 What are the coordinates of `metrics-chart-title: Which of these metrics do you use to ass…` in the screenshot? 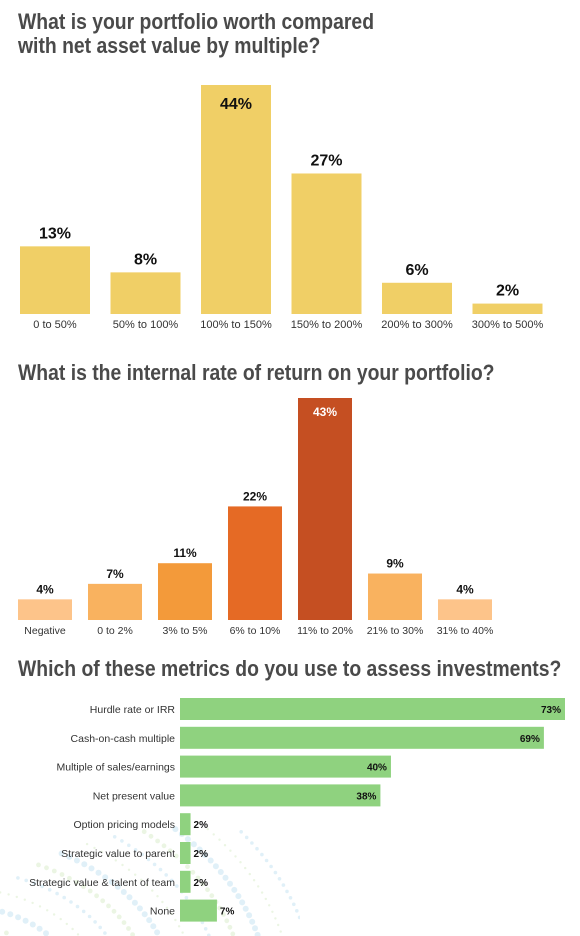 It's located at (290, 668).